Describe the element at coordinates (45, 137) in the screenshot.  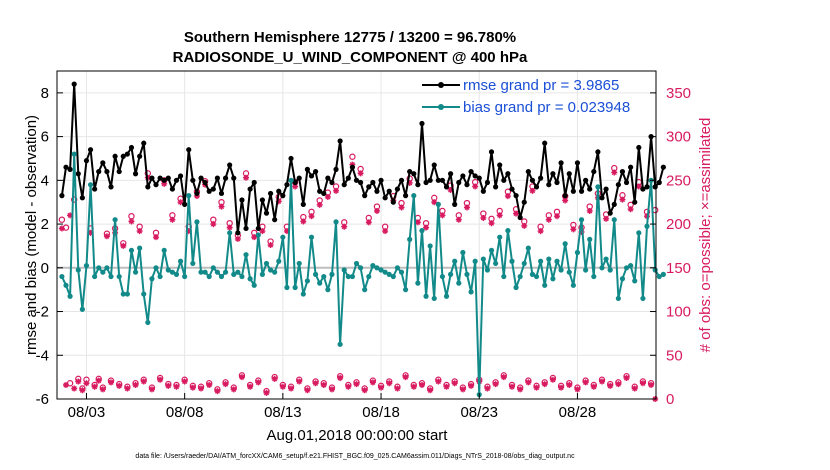
I see `left-axis-tick-label: 6` at that location.